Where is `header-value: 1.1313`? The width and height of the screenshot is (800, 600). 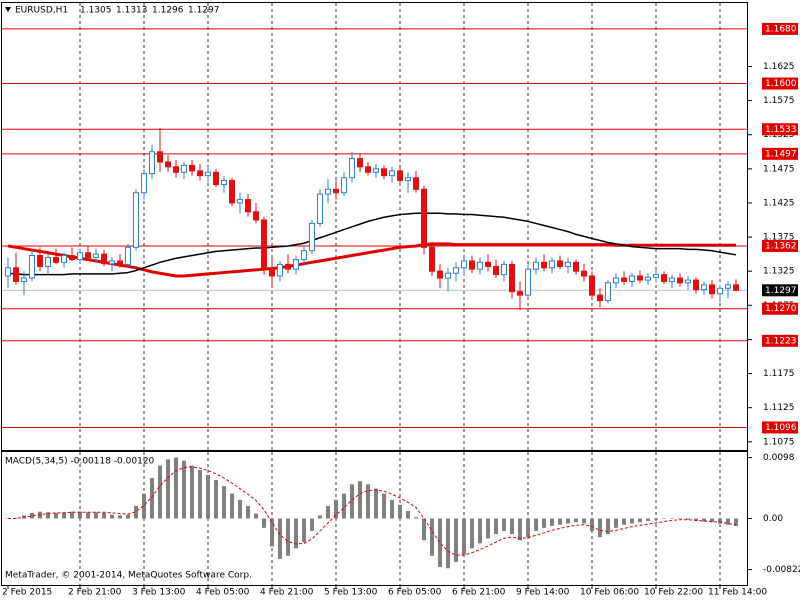
header-value: 1.1313 is located at coordinates (132, 11).